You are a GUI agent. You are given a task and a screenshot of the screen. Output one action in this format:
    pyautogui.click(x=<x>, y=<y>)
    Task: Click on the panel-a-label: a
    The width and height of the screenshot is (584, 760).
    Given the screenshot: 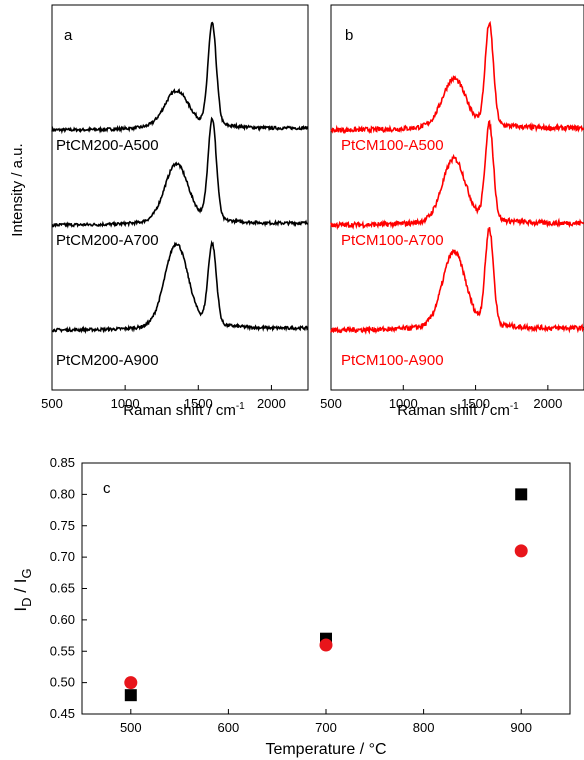 What is the action you would take?
    pyautogui.click(x=68, y=35)
    